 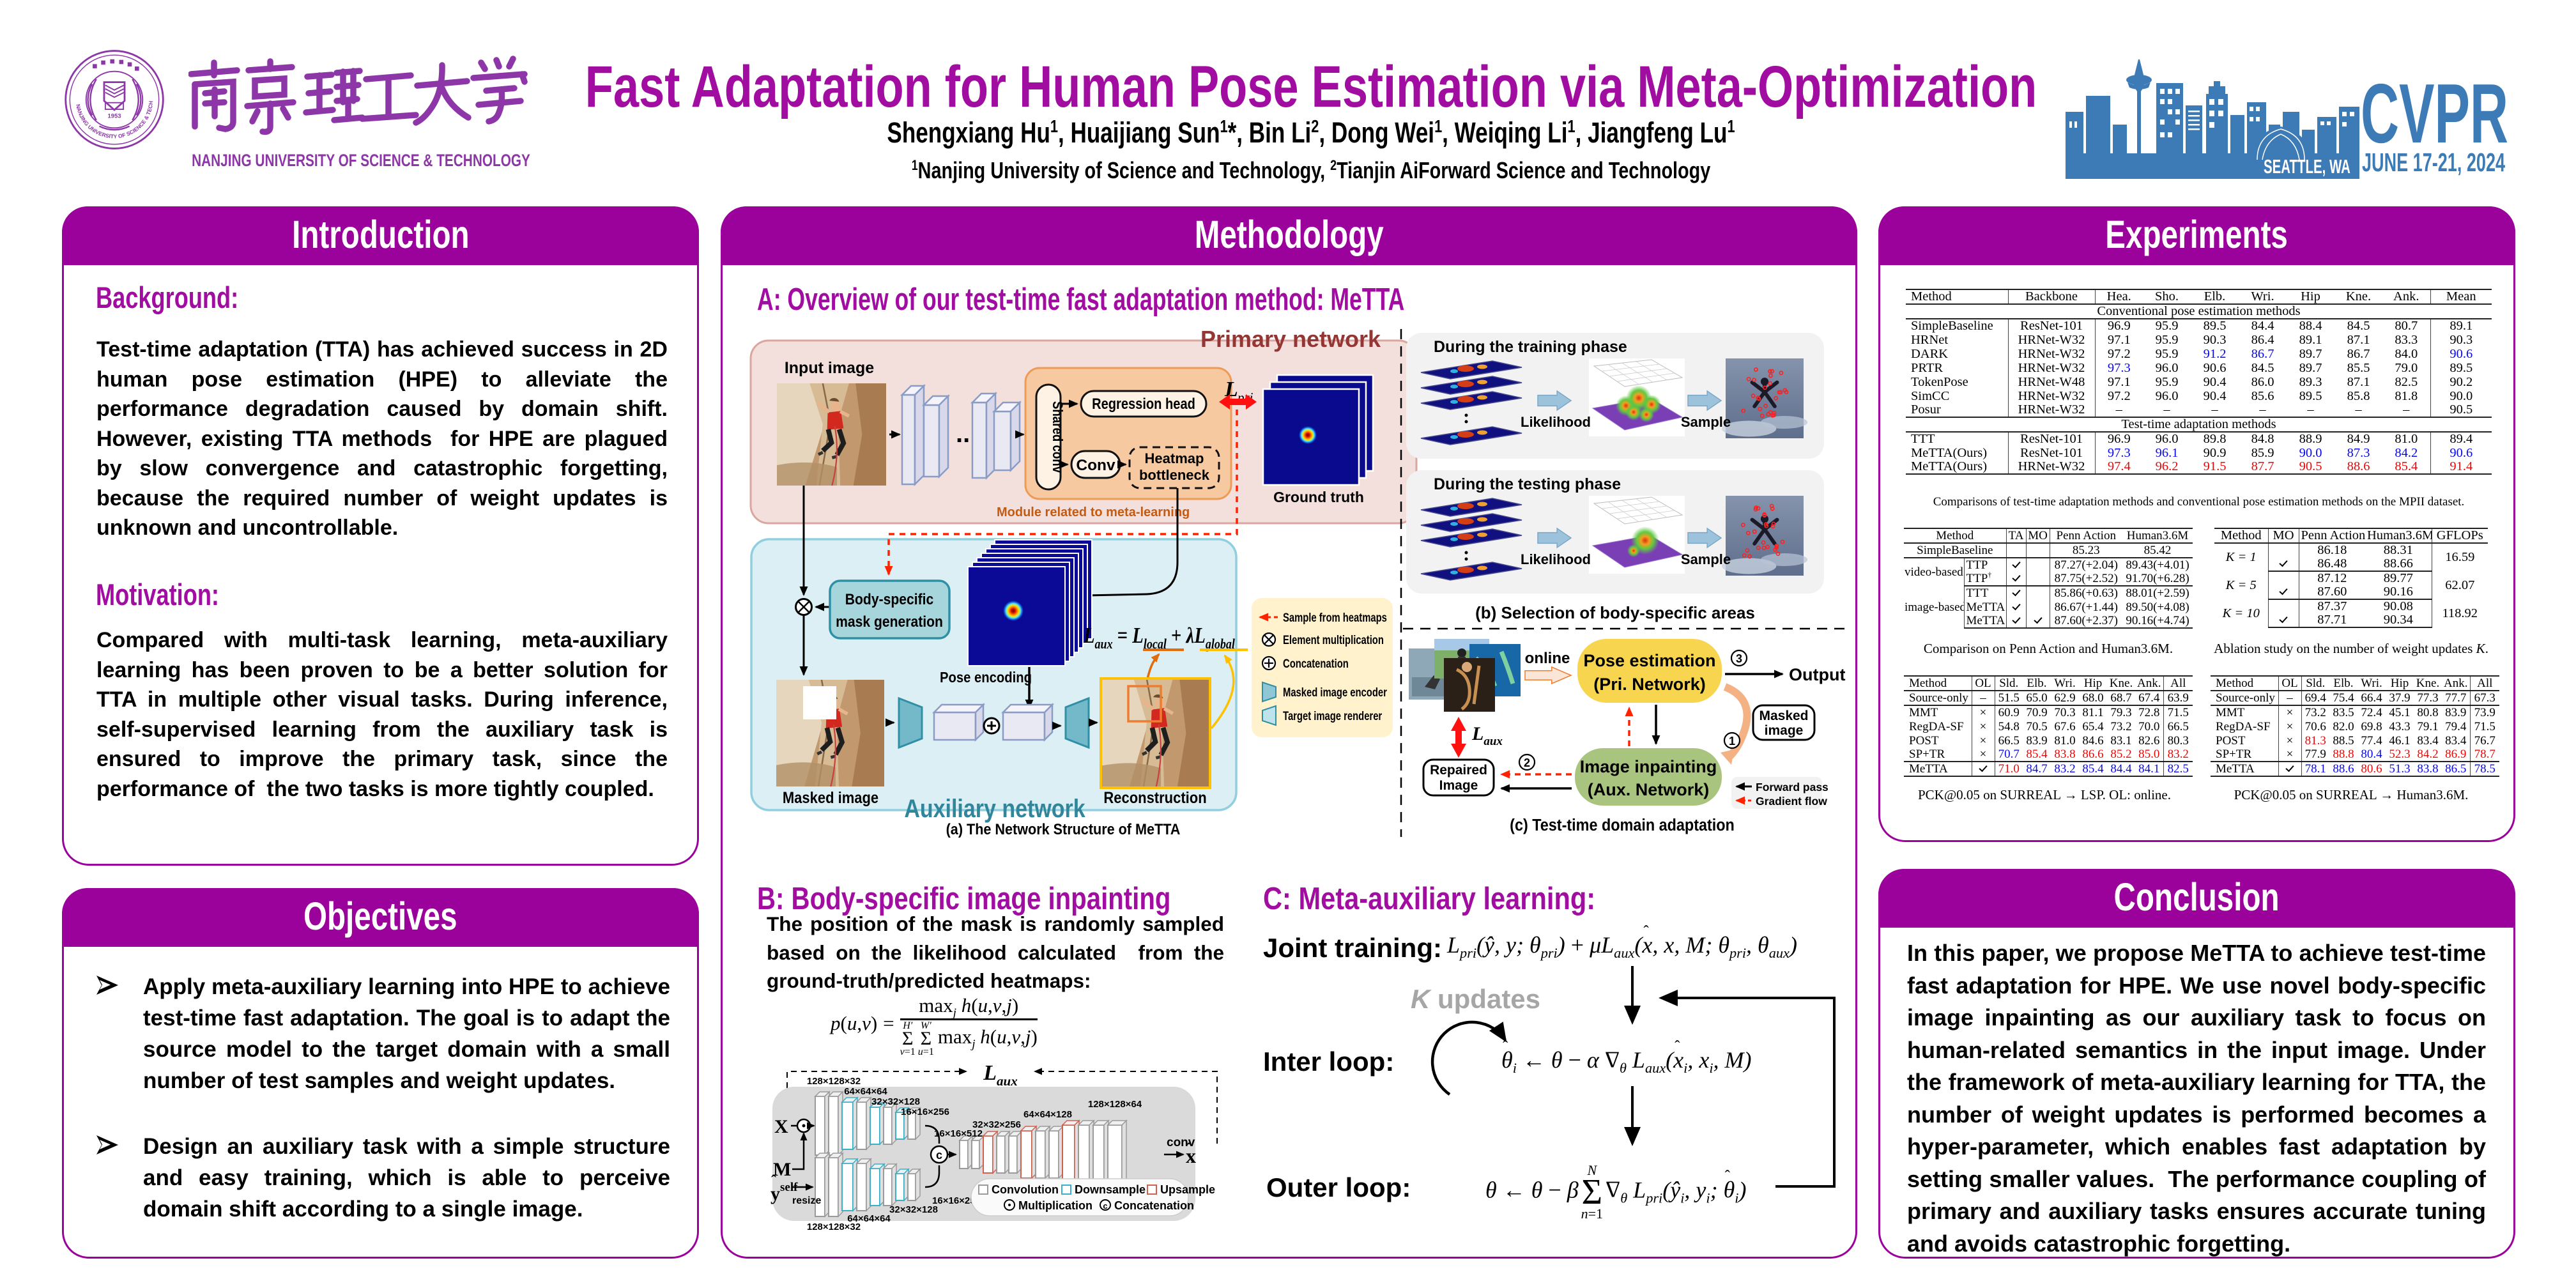 I want to click on svg-text: X, so click(x=781, y=1126).